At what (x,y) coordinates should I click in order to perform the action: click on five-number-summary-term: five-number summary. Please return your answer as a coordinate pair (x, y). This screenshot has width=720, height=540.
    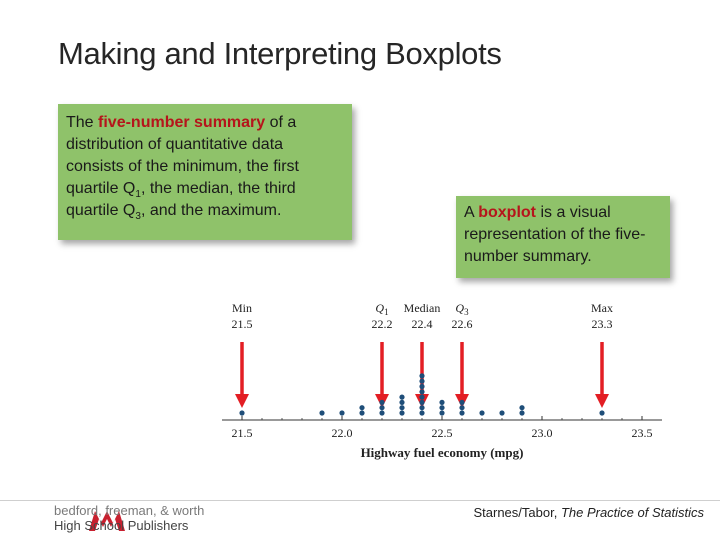
    Looking at the image, I should click on (182, 122).